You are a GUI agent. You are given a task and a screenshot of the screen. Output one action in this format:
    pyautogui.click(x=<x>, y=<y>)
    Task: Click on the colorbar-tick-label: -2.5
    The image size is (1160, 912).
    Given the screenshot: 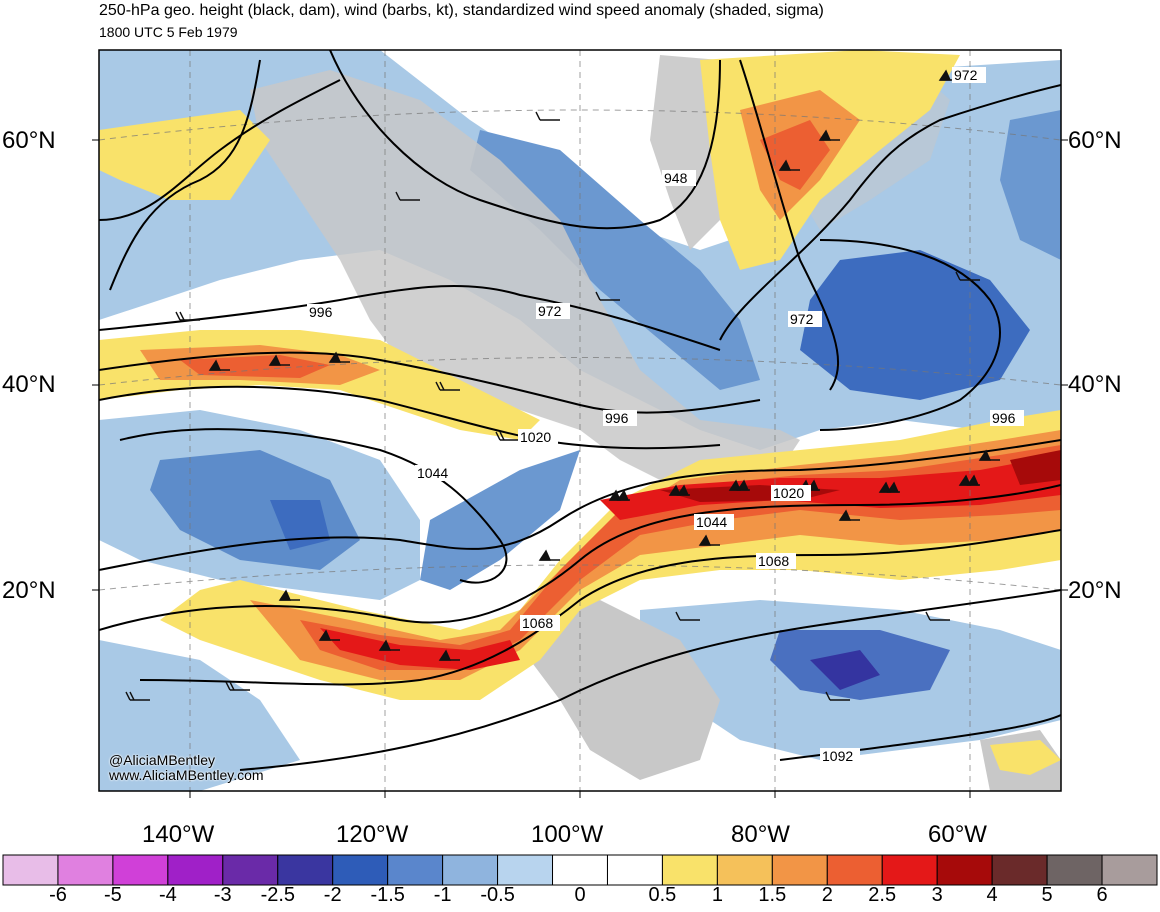 What is the action you would take?
    pyautogui.click(x=278, y=895)
    